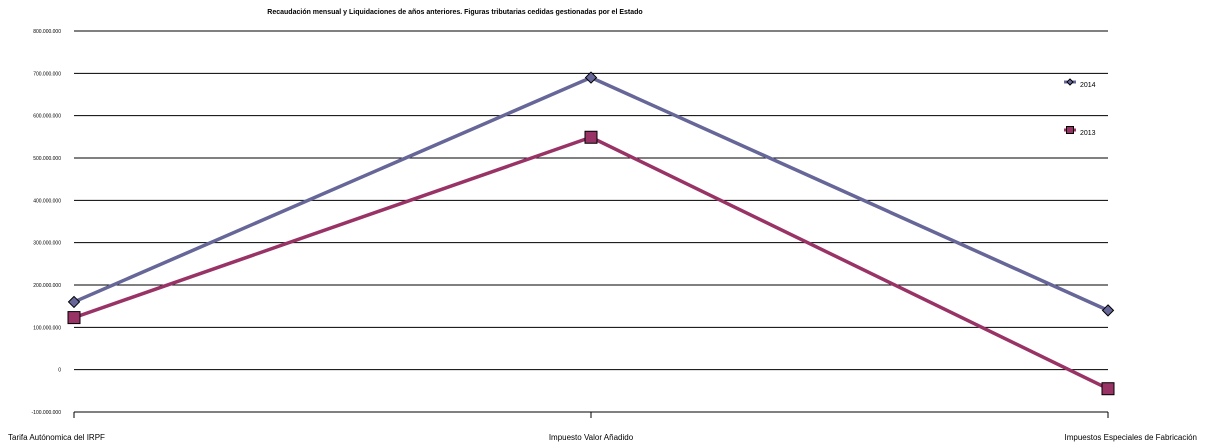 The width and height of the screenshot is (1206, 448). What do you see at coordinates (47, 117) in the screenshot?
I see `y-tick-label: 600.000.000` at bounding box center [47, 117].